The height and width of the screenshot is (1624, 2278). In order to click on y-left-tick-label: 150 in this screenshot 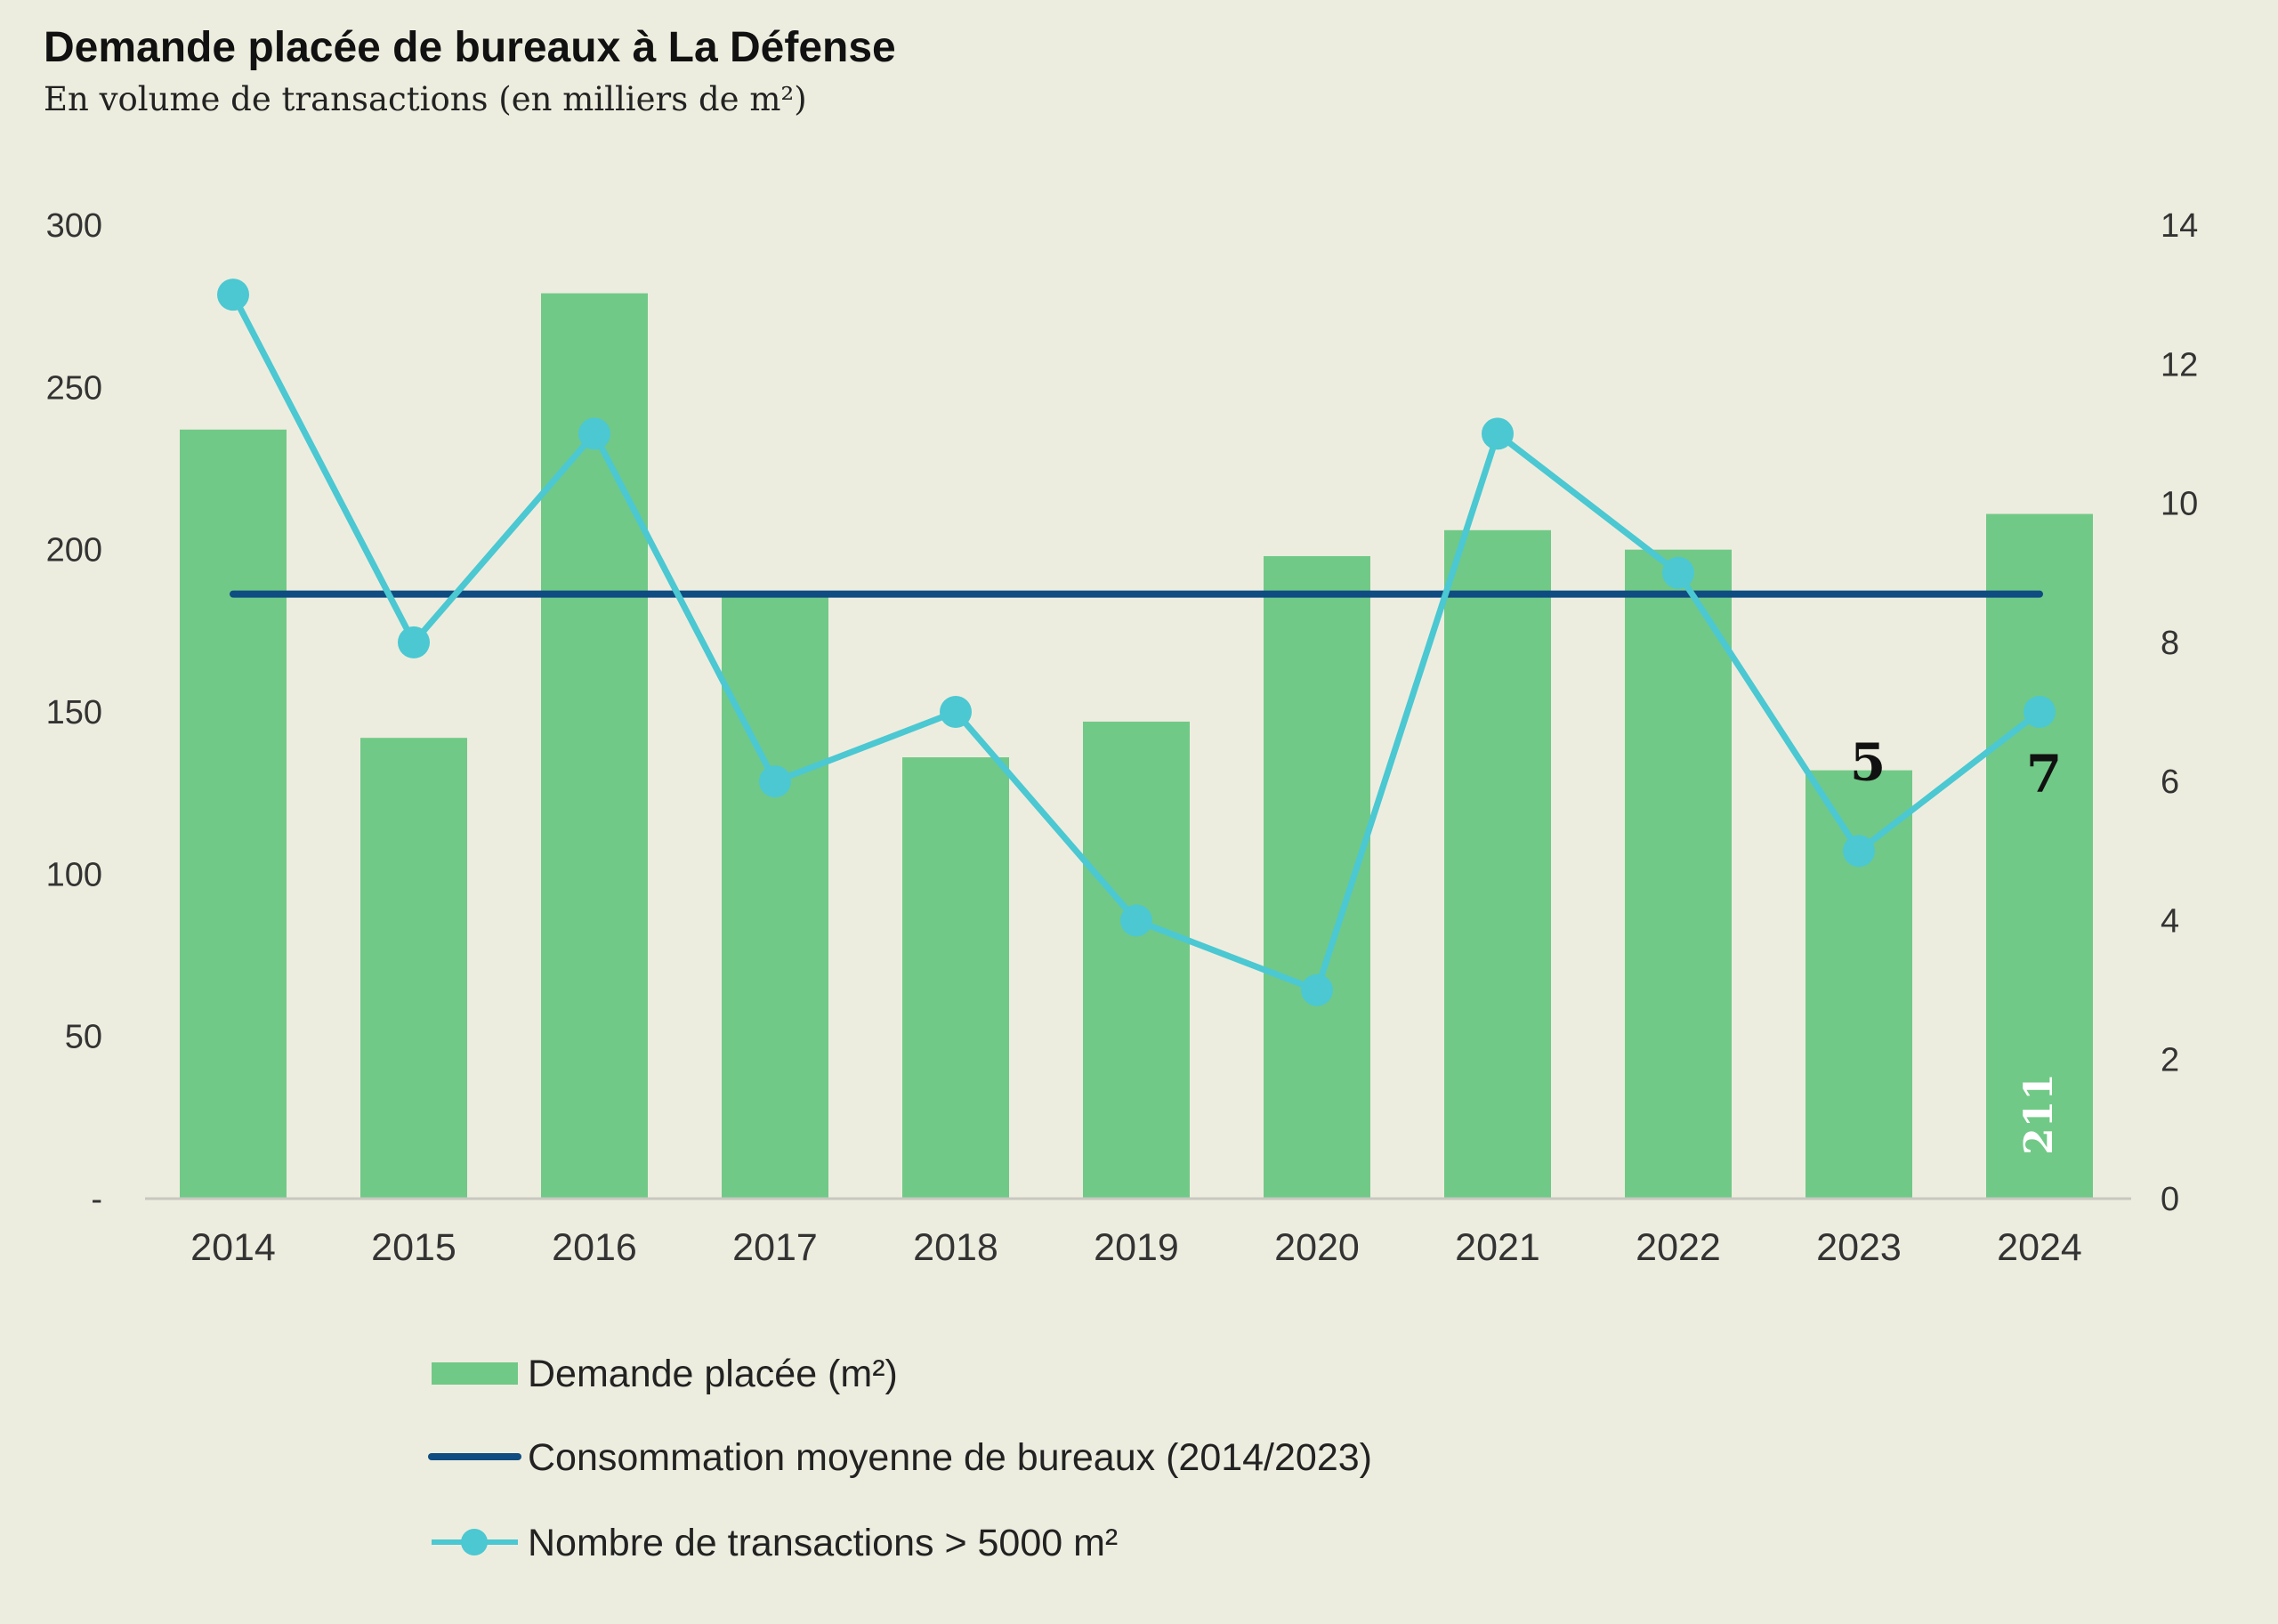, I will do `click(74, 713)`.